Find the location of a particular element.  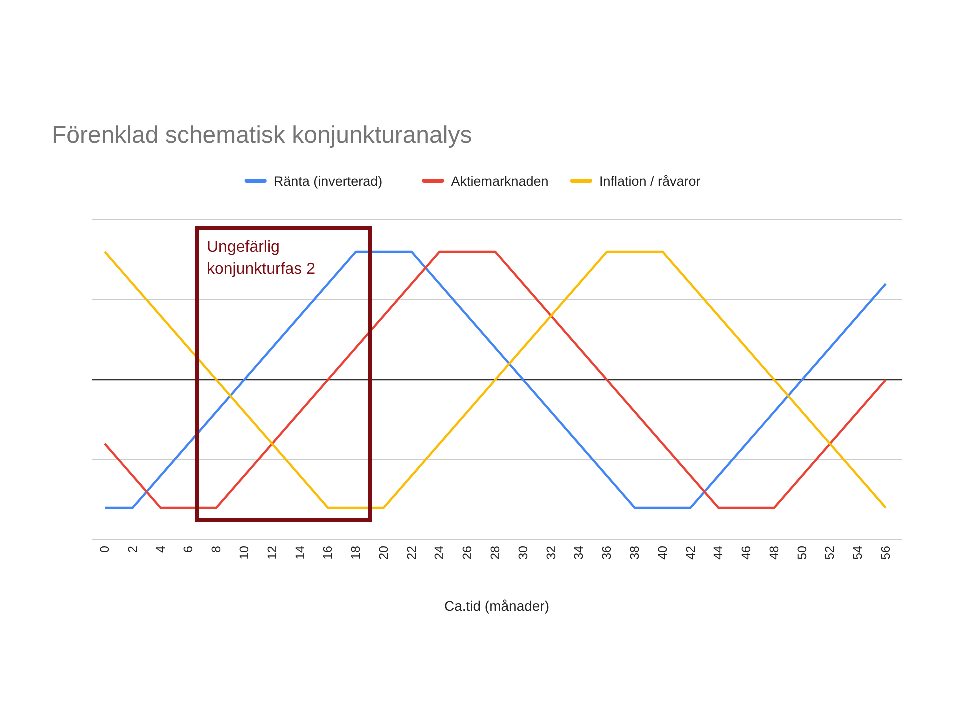

x-tick-label: 2 is located at coordinates (133, 549).